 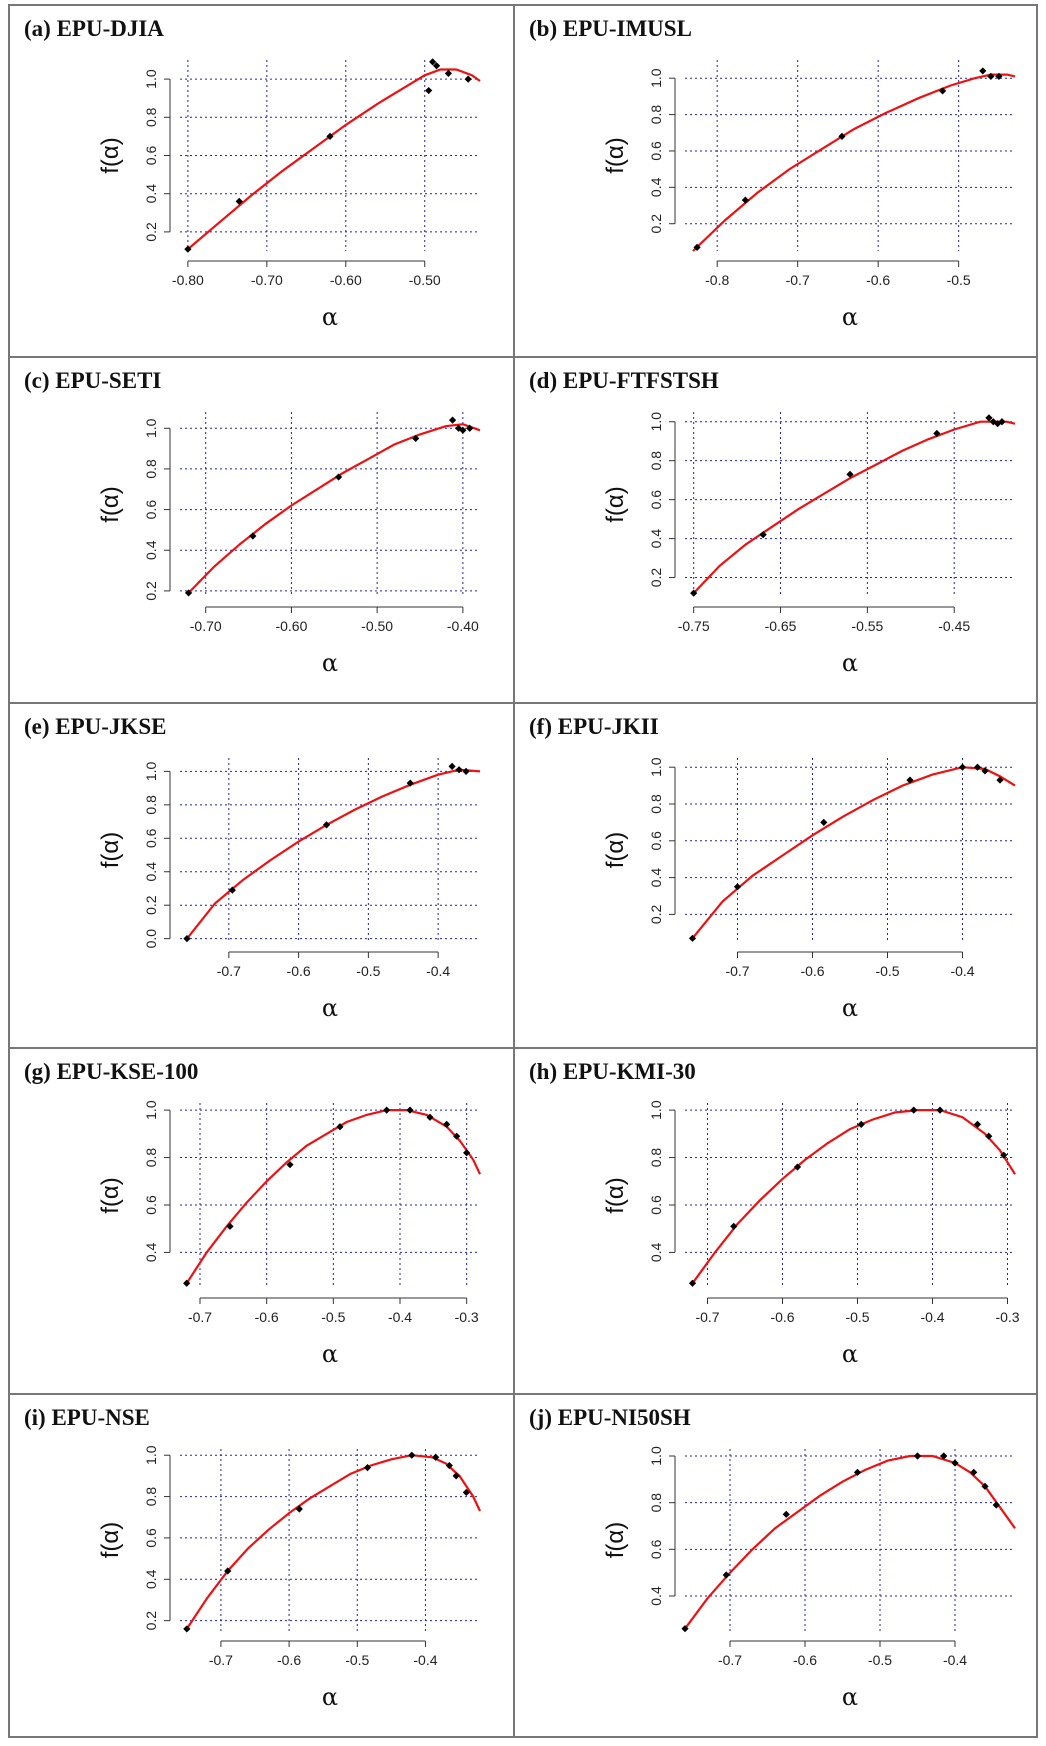 I want to click on panel-title: (c) EPU-SETI, so click(x=93, y=380).